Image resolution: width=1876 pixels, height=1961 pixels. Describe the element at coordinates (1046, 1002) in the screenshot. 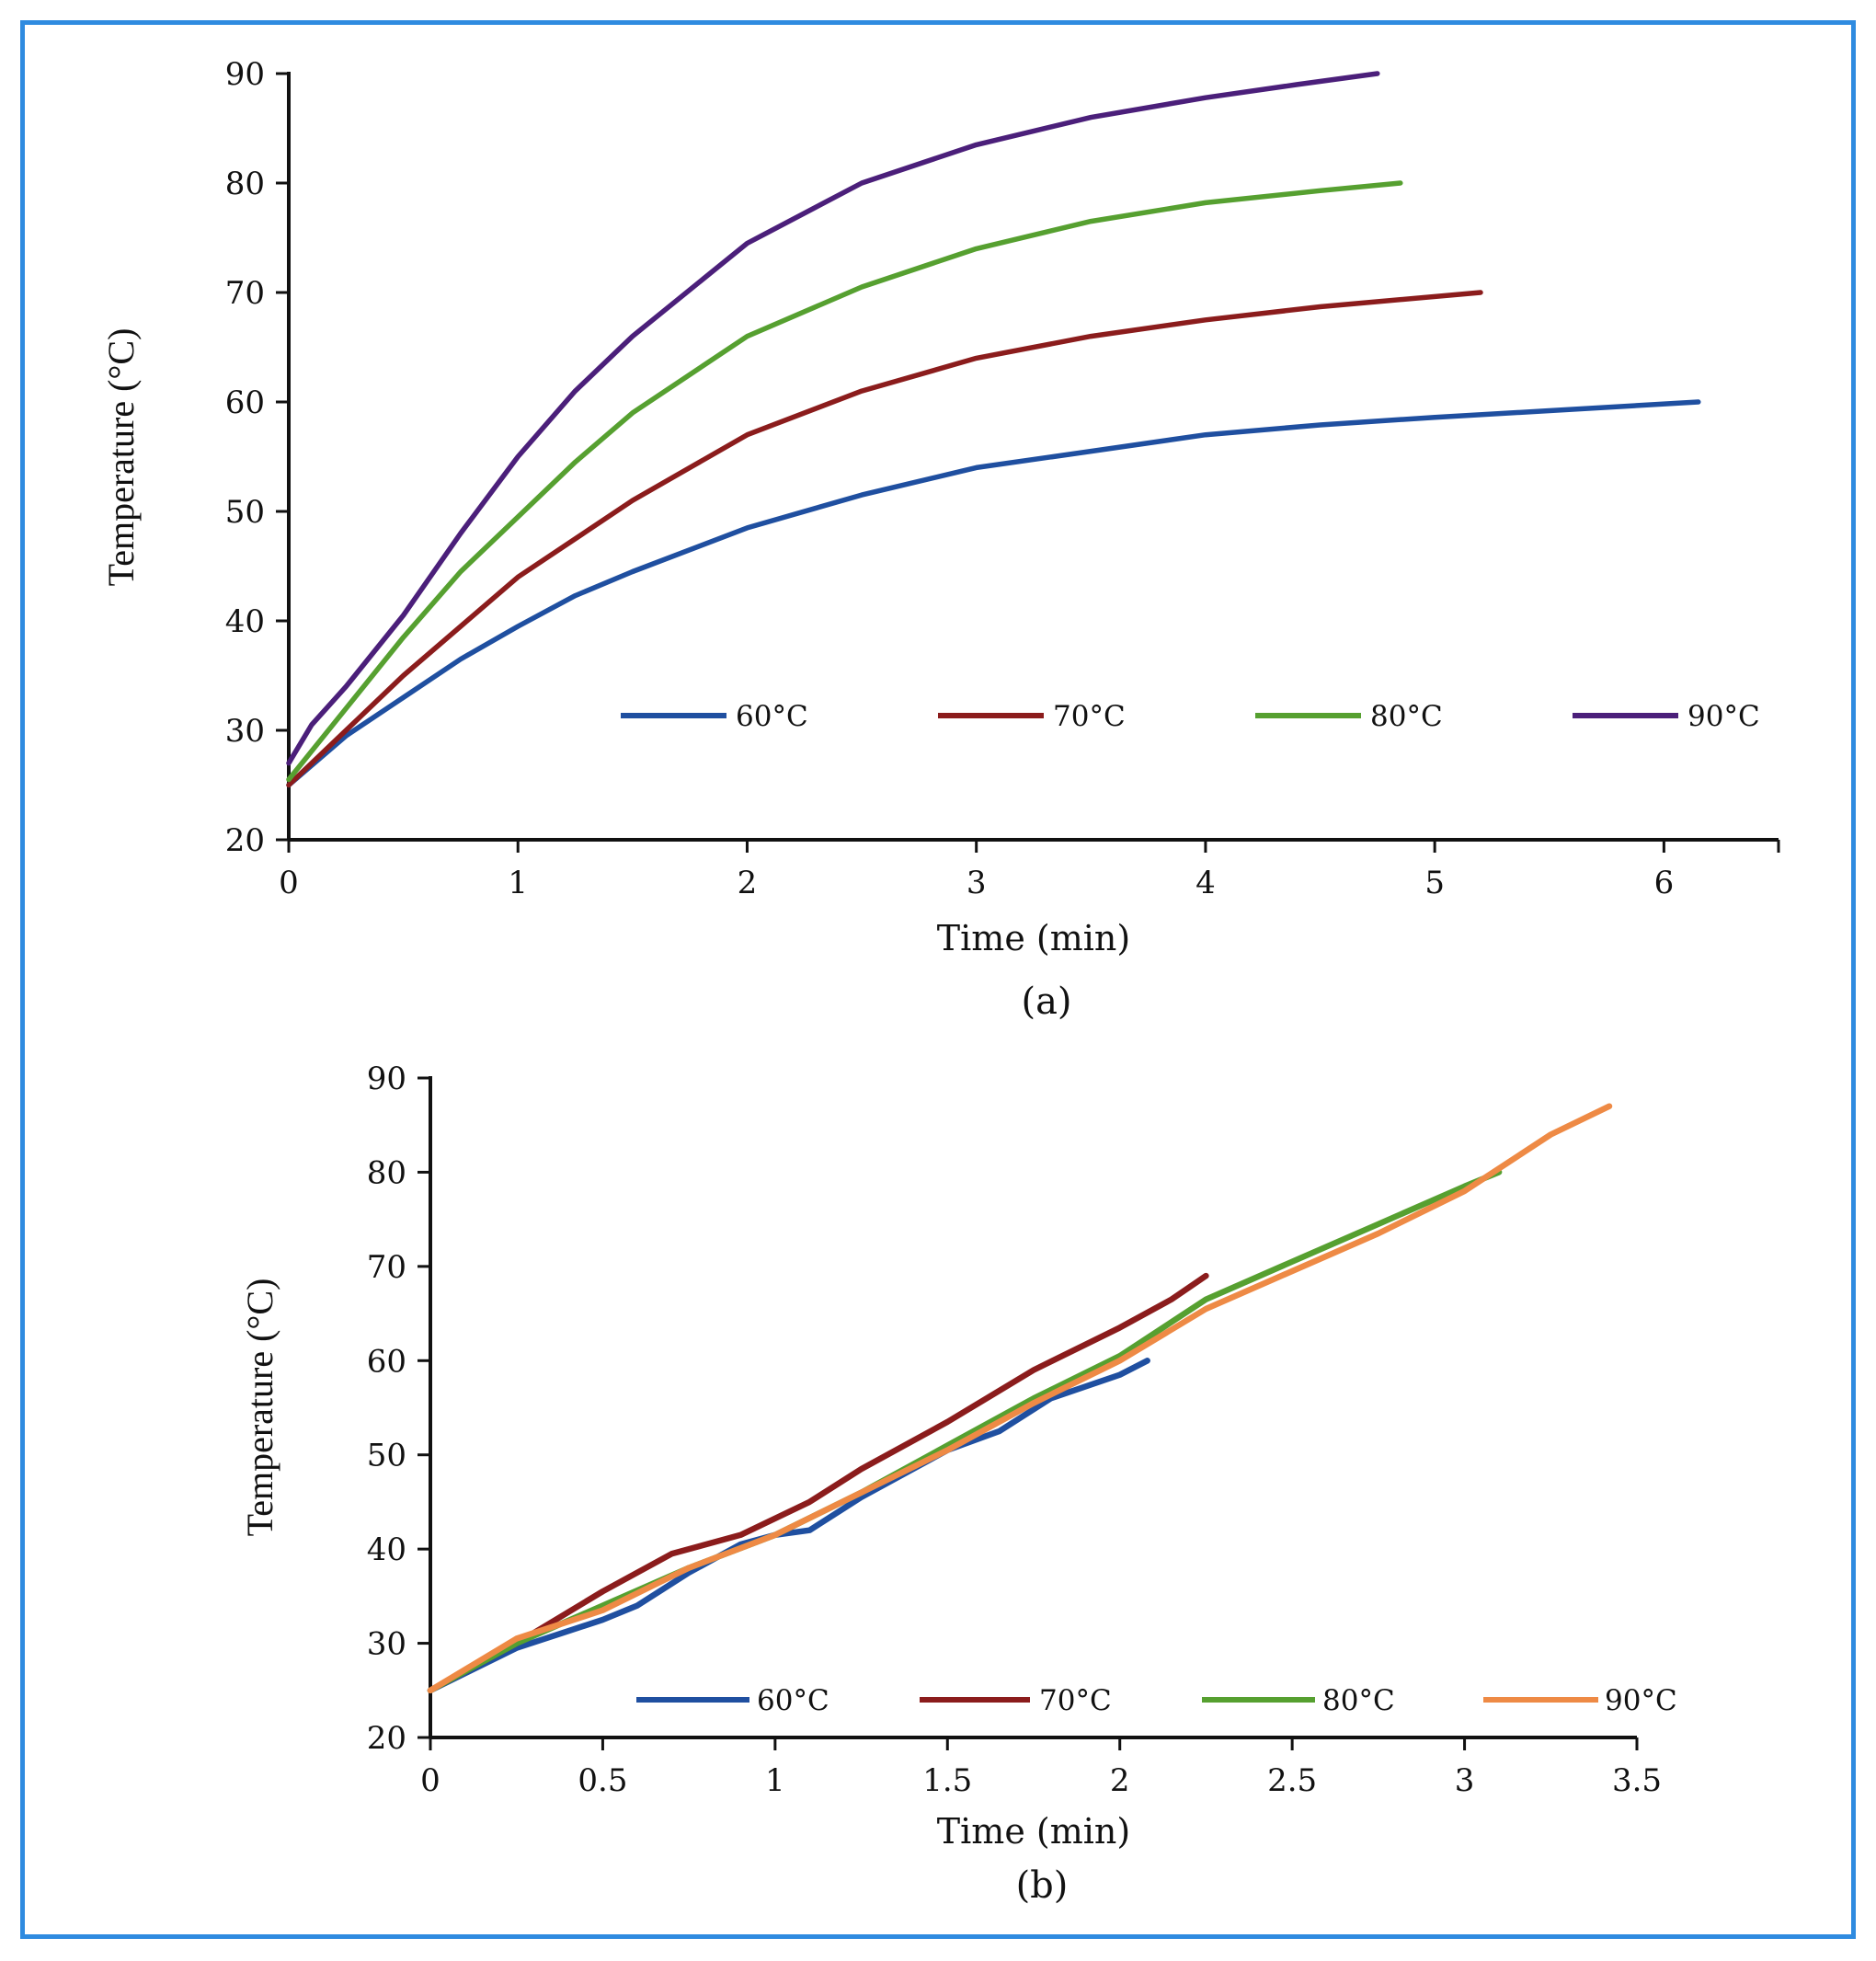

I see `panel-caption-a: (a)` at that location.